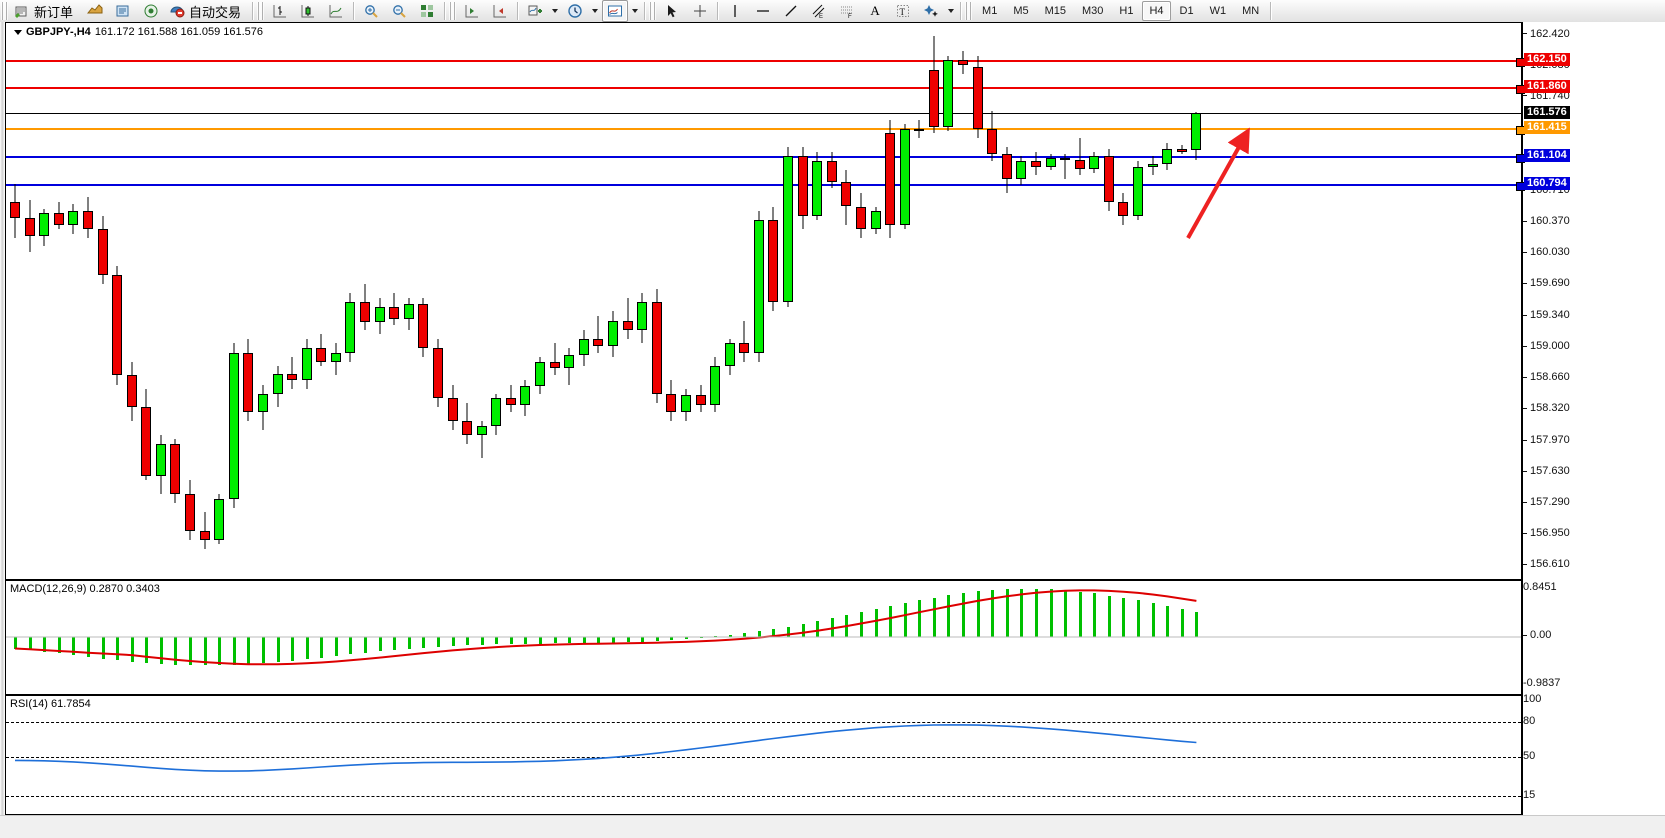 This screenshot has height=838, width=1665. Describe the element at coordinates (427, 11) in the screenshot. I see `tile-windows-button` at that location.